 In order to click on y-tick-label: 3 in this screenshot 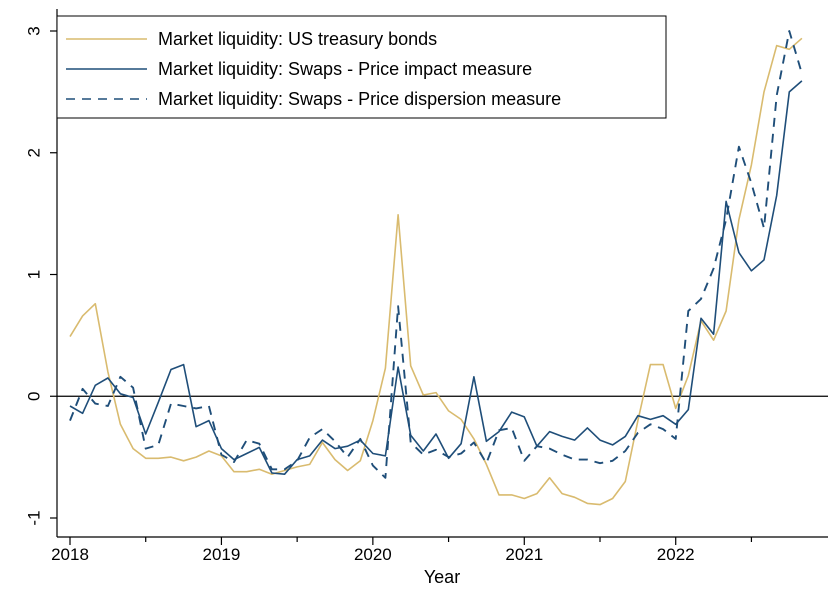, I will do `click(34, 30)`.